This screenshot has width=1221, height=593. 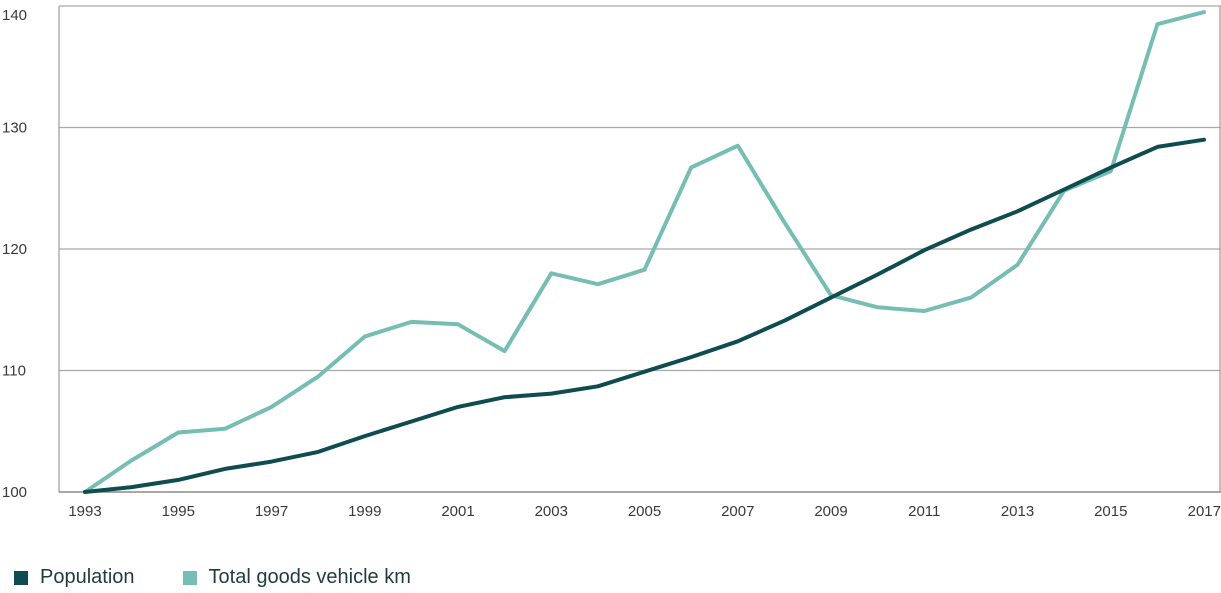 What do you see at coordinates (84, 511) in the screenshot?
I see `x-tick-label: 1993` at bounding box center [84, 511].